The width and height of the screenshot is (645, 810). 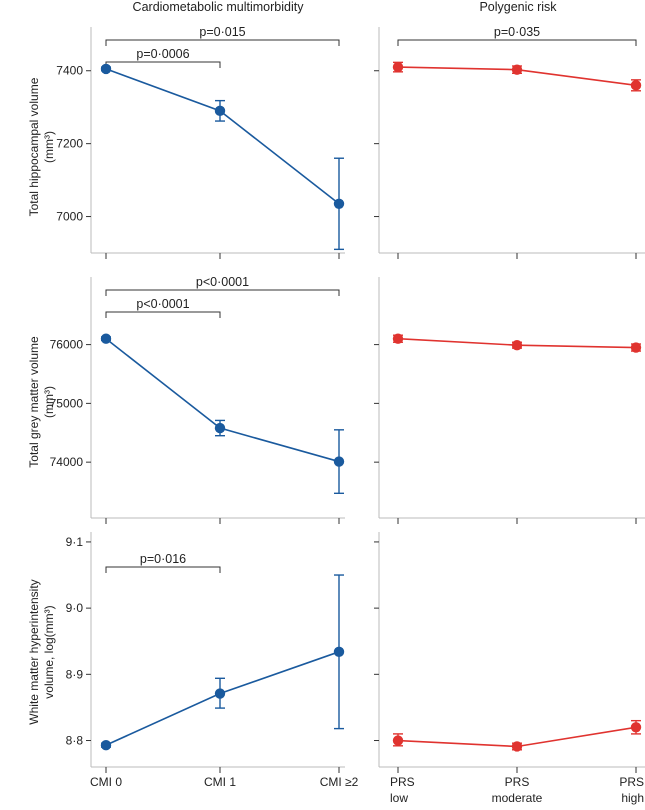 I want to click on xtick-label-cmi: CMI 1, so click(x=220, y=782).